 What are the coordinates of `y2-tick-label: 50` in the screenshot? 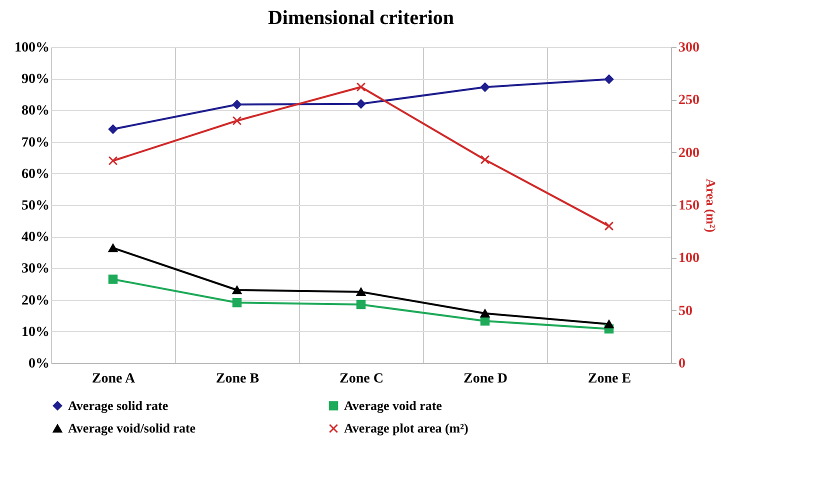 It's located at (685, 311).